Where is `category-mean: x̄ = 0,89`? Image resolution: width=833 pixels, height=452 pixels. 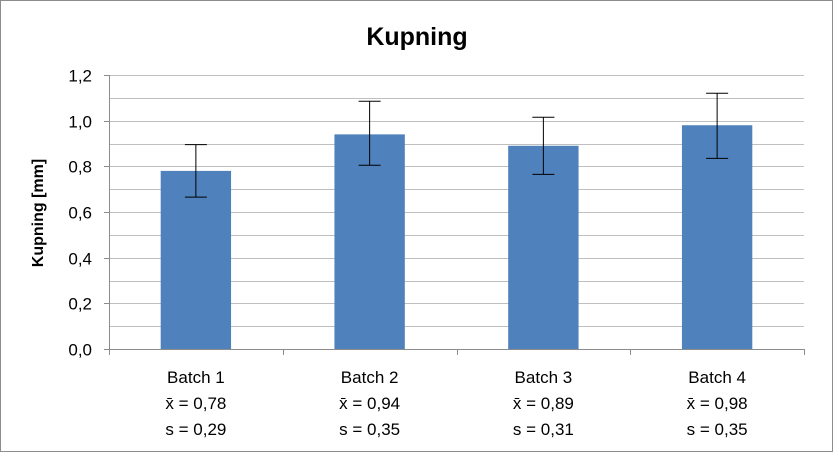 category-mean: x̄ = 0,89 is located at coordinates (543, 403).